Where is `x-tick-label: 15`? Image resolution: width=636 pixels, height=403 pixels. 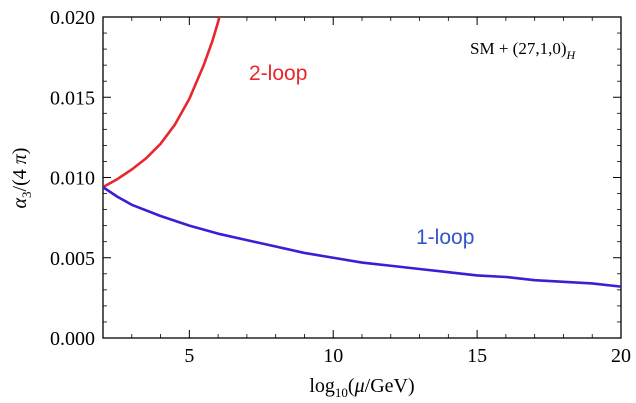 x-tick-label: 15 is located at coordinates (477, 356).